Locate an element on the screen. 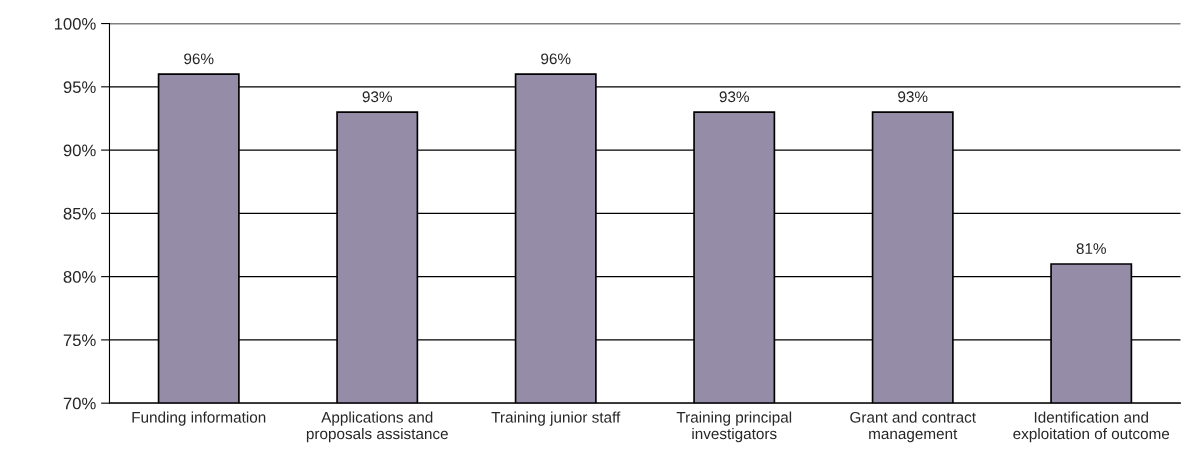 This screenshot has width=1190, height=453. data-label: 81% is located at coordinates (1091, 249).